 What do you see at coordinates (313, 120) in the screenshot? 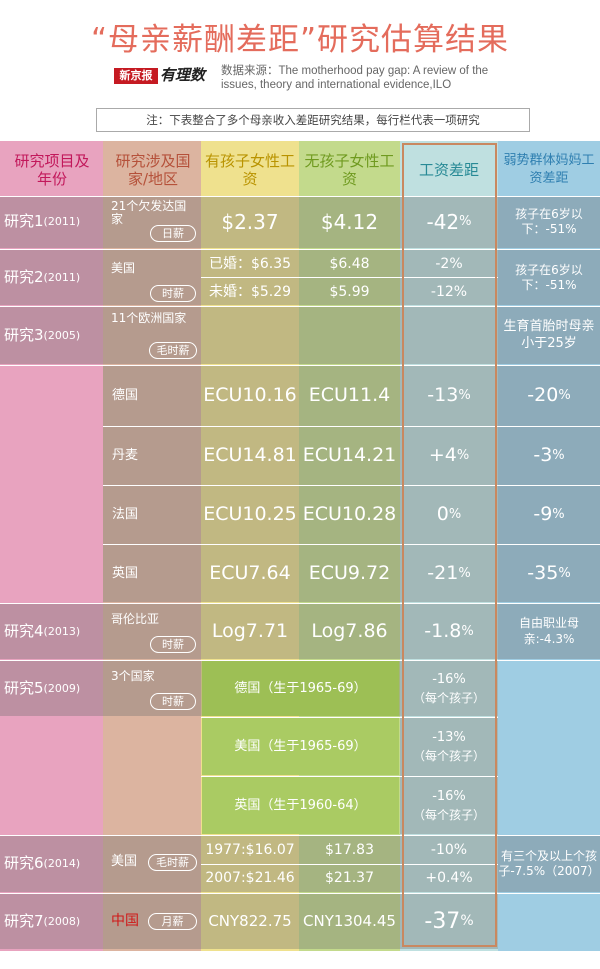
I see `table-note: 注：下表整合了多个母亲收入差距研究结果，每行栏代表一项研究` at bounding box center [313, 120].